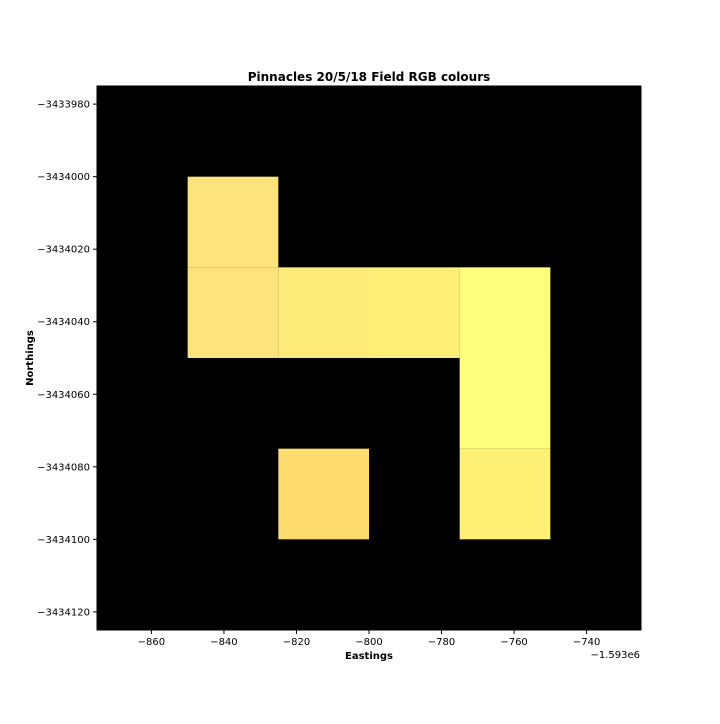 The height and width of the screenshot is (724, 720). Describe the element at coordinates (369, 77) in the screenshot. I see `chart-title: Pinnacles 20/5/18 Field RGB colours` at that location.